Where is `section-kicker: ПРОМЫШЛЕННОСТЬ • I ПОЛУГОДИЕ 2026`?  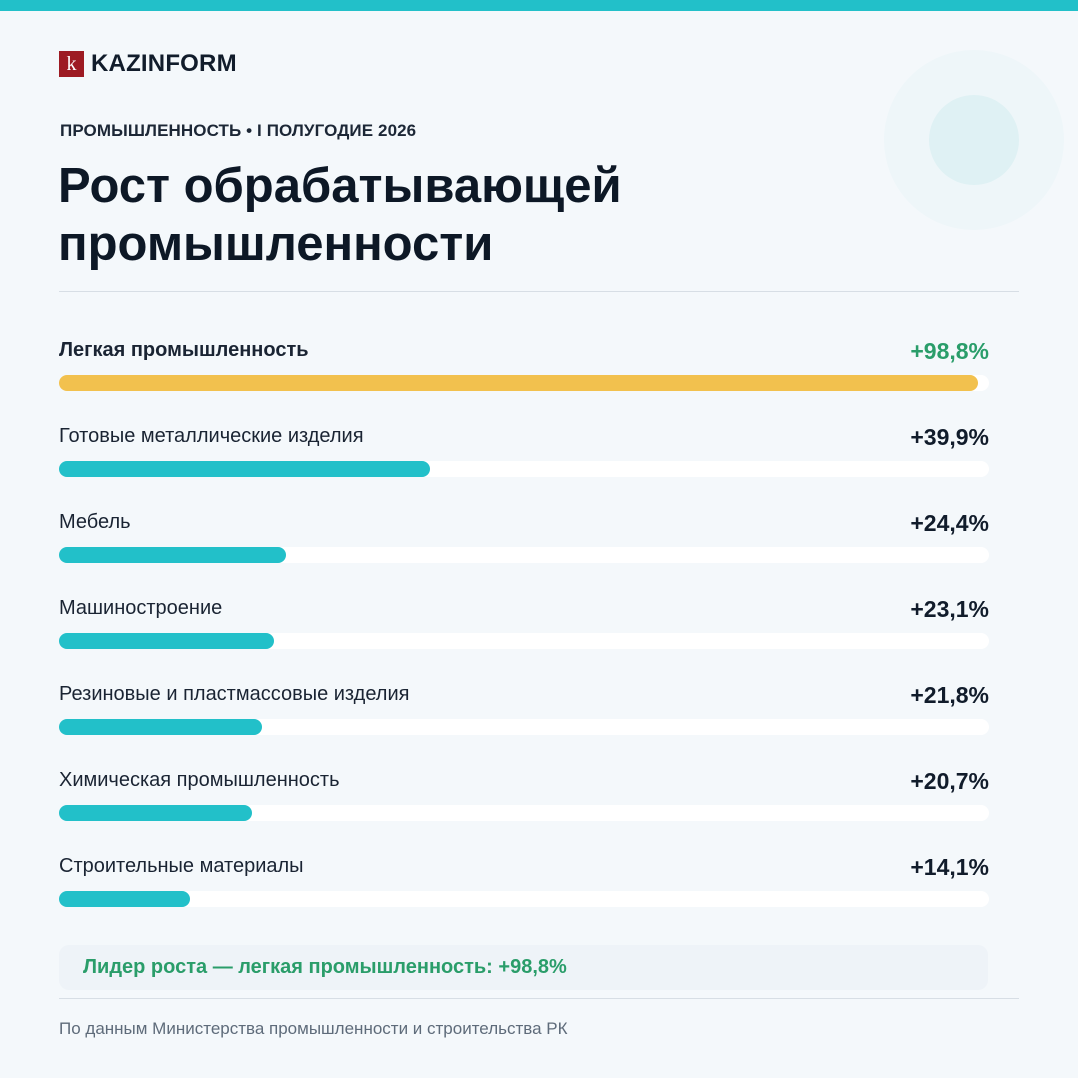
section-kicker: ПРОМЫШЛЕННОСТЬ • I ПОЛУГОДИЕ 2026 is located at coordinates (238, 130).